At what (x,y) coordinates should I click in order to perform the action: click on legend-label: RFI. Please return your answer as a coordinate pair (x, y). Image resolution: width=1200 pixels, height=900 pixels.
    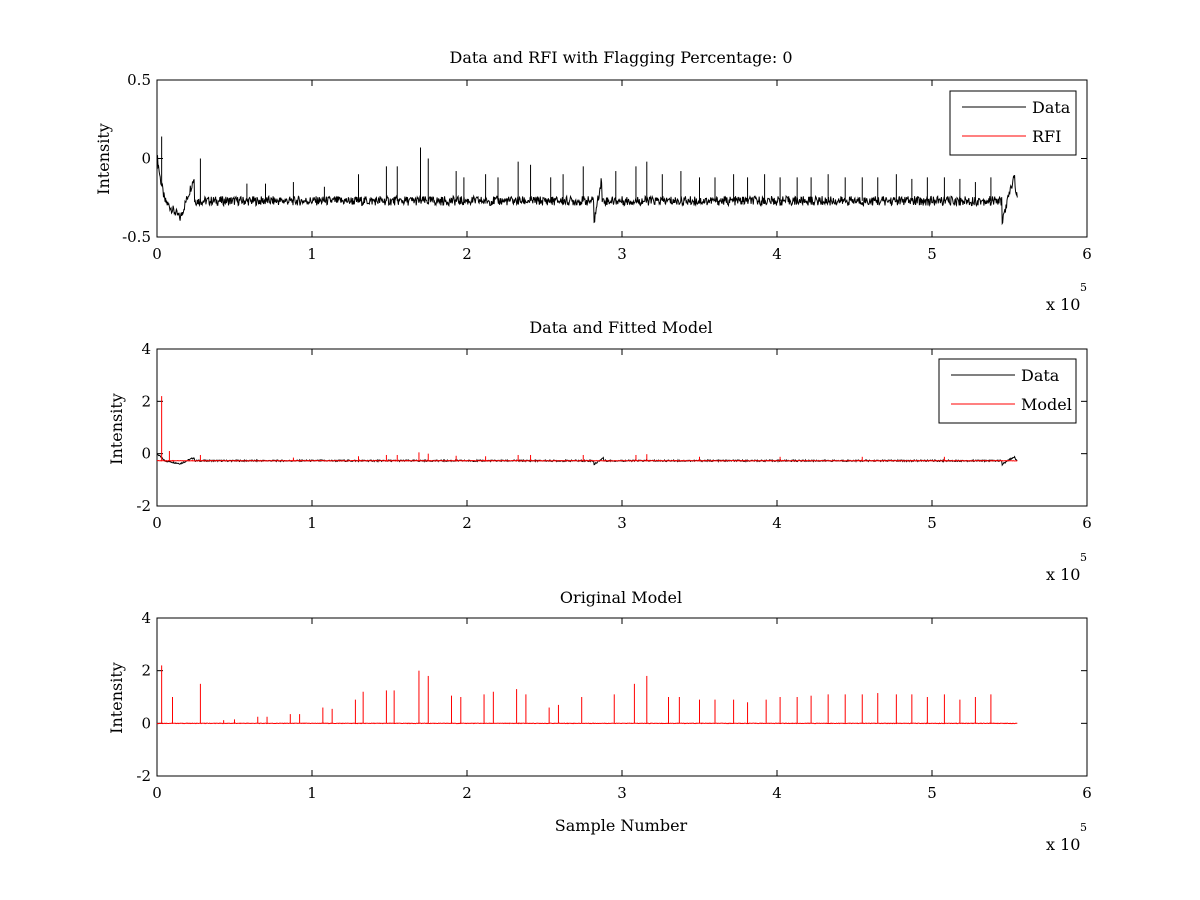
    Looking at the image, I should click on (1046, 136).